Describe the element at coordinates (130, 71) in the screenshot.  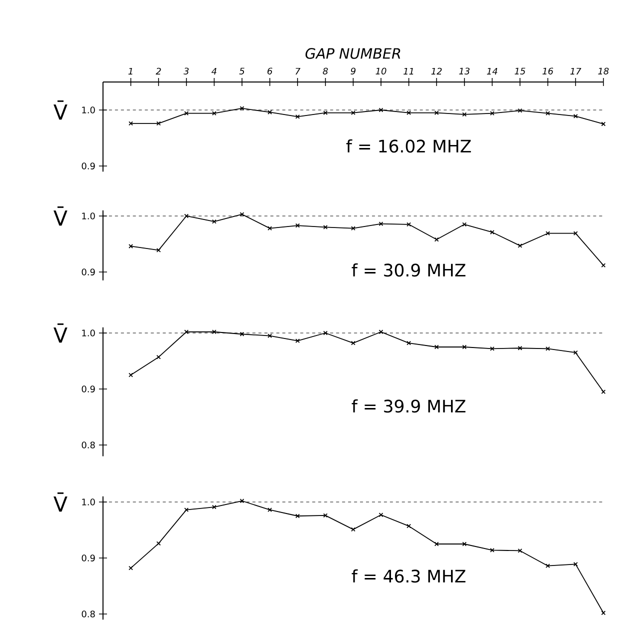
I see `x-tick-label: 1` at that location.